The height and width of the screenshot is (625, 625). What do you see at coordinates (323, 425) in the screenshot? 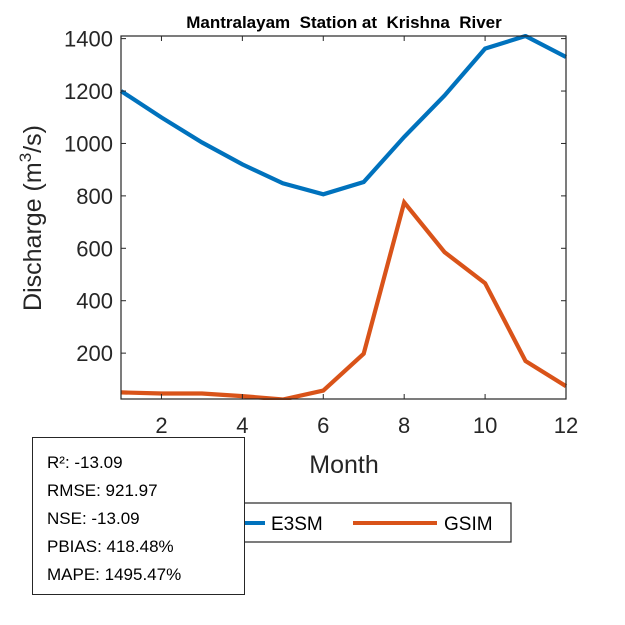
I see `x-tick-label: 6` at bounding box center [323, 425].